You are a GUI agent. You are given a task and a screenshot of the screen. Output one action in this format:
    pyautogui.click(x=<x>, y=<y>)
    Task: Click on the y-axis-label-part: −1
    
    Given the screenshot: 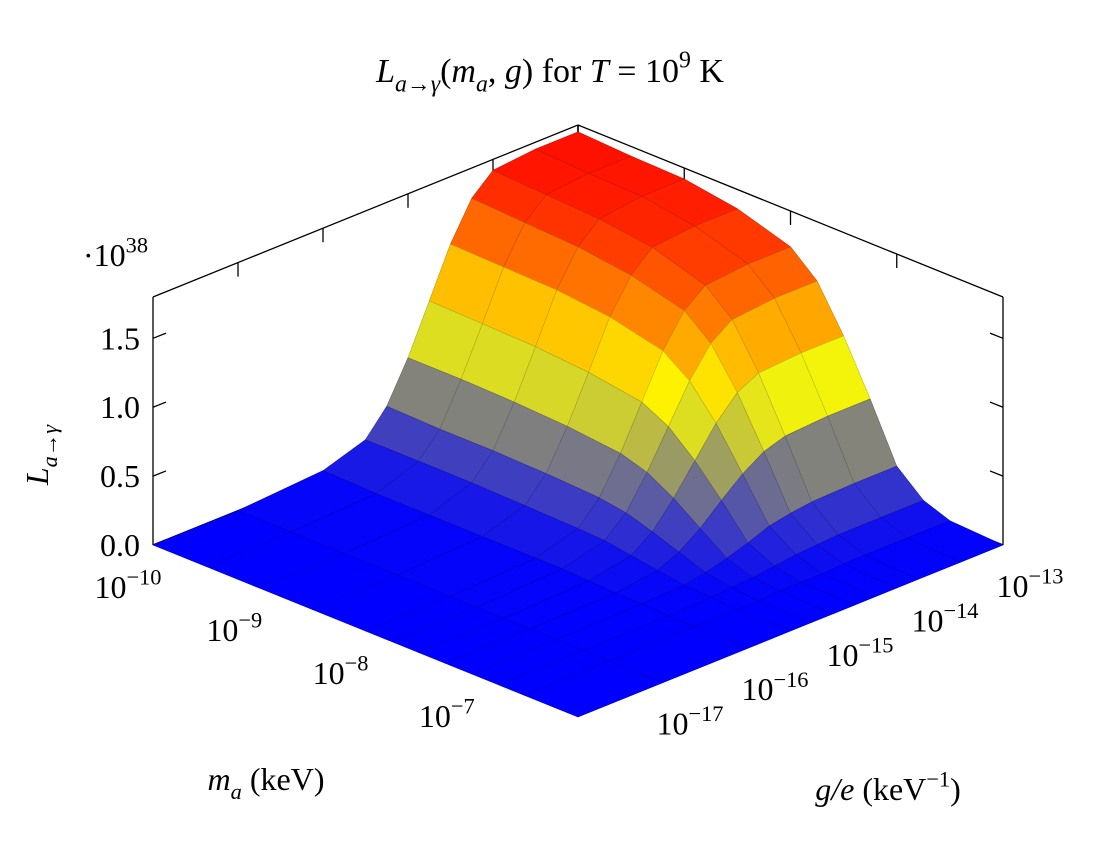 What is the action you would take?
    pyautogui.click(x=938, y=779)
    